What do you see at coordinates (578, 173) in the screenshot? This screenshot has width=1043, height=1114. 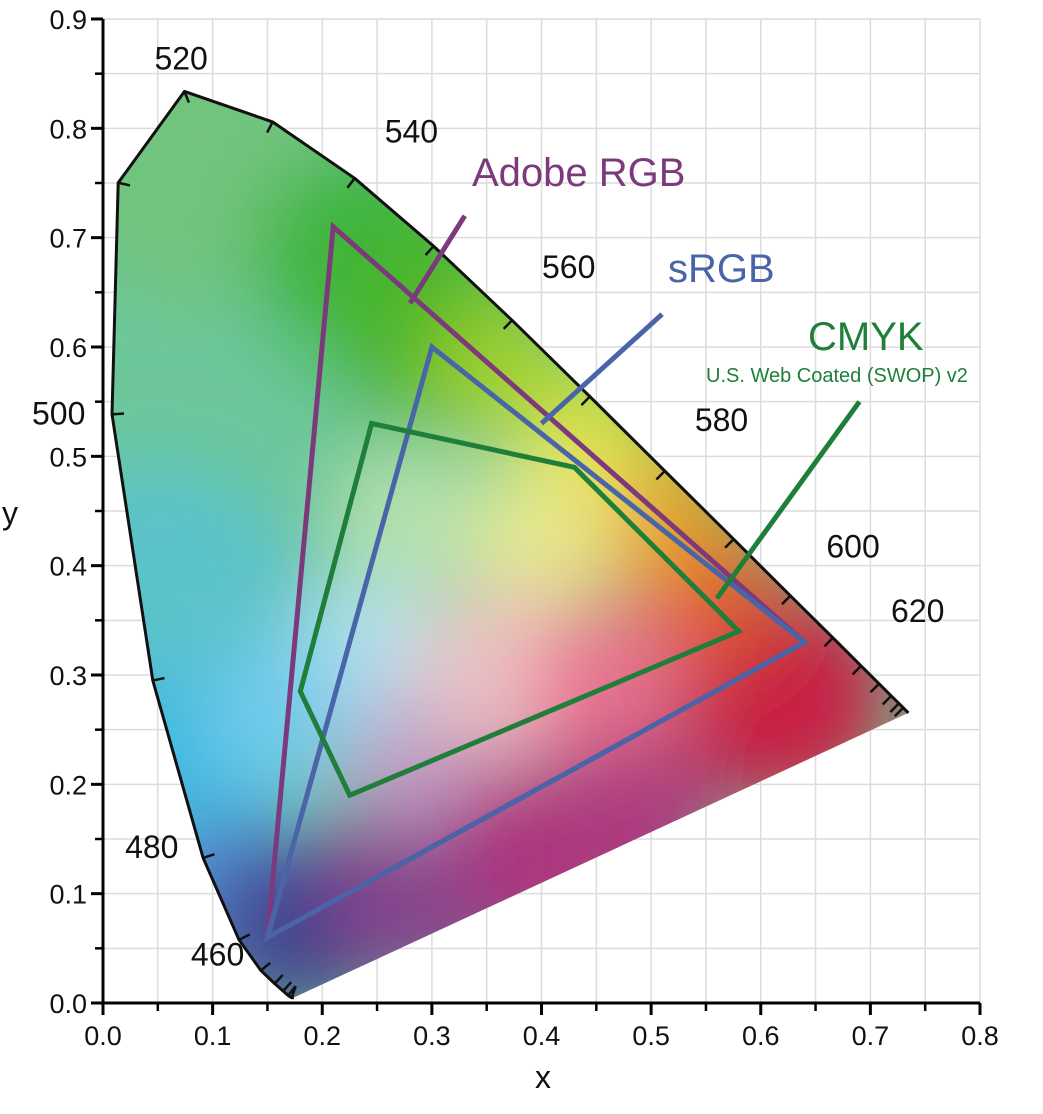 I see `gamut-label: Adobe RGB` at bounding box center [578, 173].